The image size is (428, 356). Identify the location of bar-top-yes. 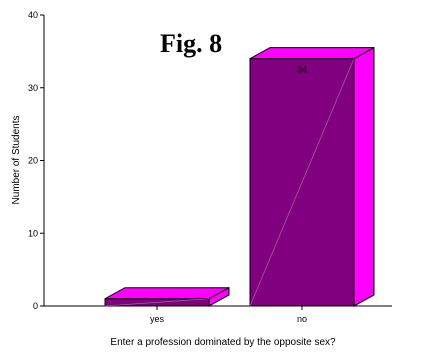
(167, 293).